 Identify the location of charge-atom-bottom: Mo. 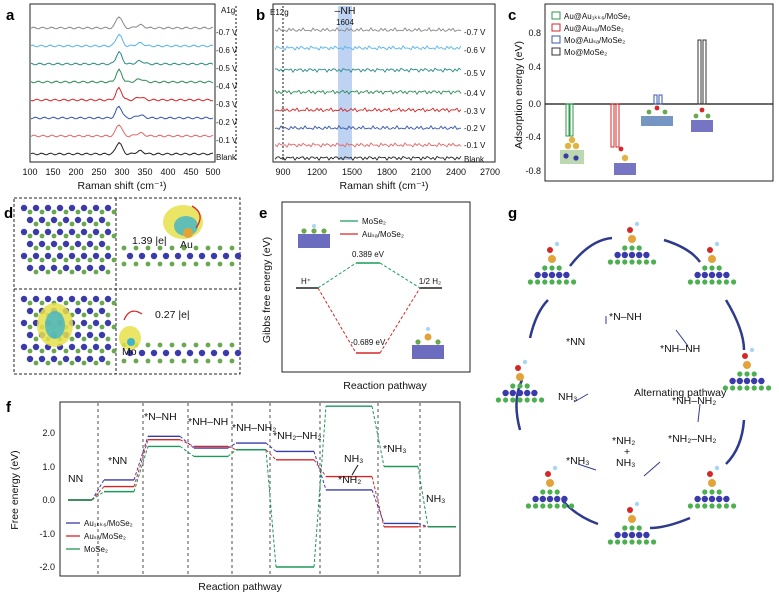
(129, 352).